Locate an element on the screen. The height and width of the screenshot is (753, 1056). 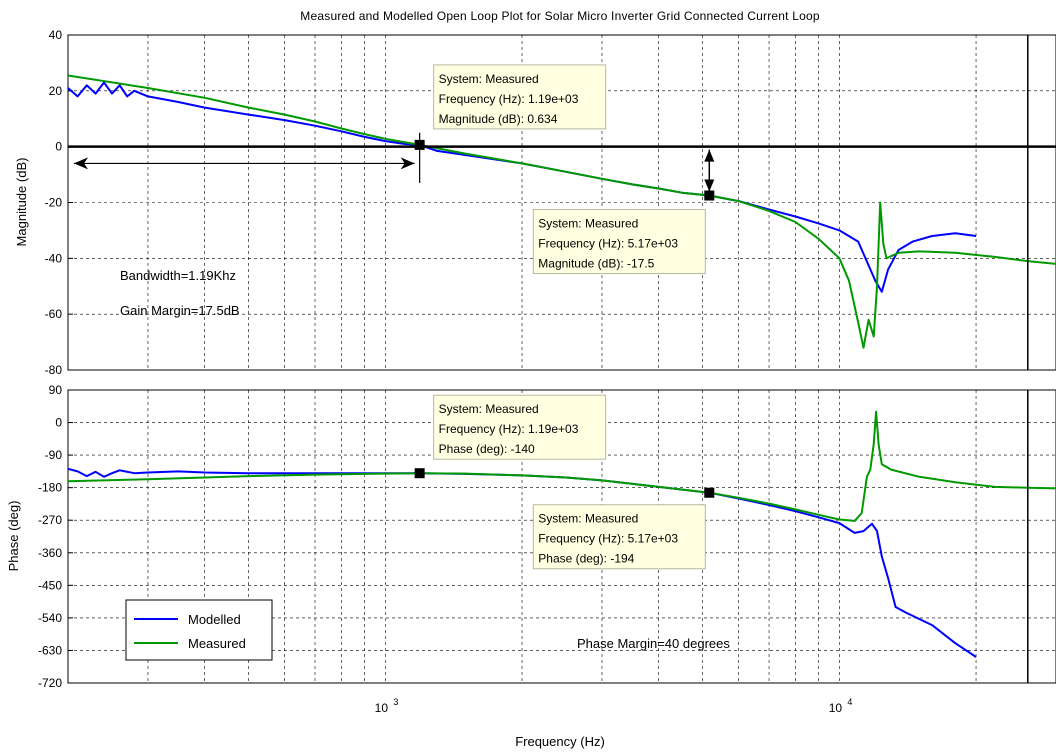
phase-measured-line is located at coordinates (562, 466).